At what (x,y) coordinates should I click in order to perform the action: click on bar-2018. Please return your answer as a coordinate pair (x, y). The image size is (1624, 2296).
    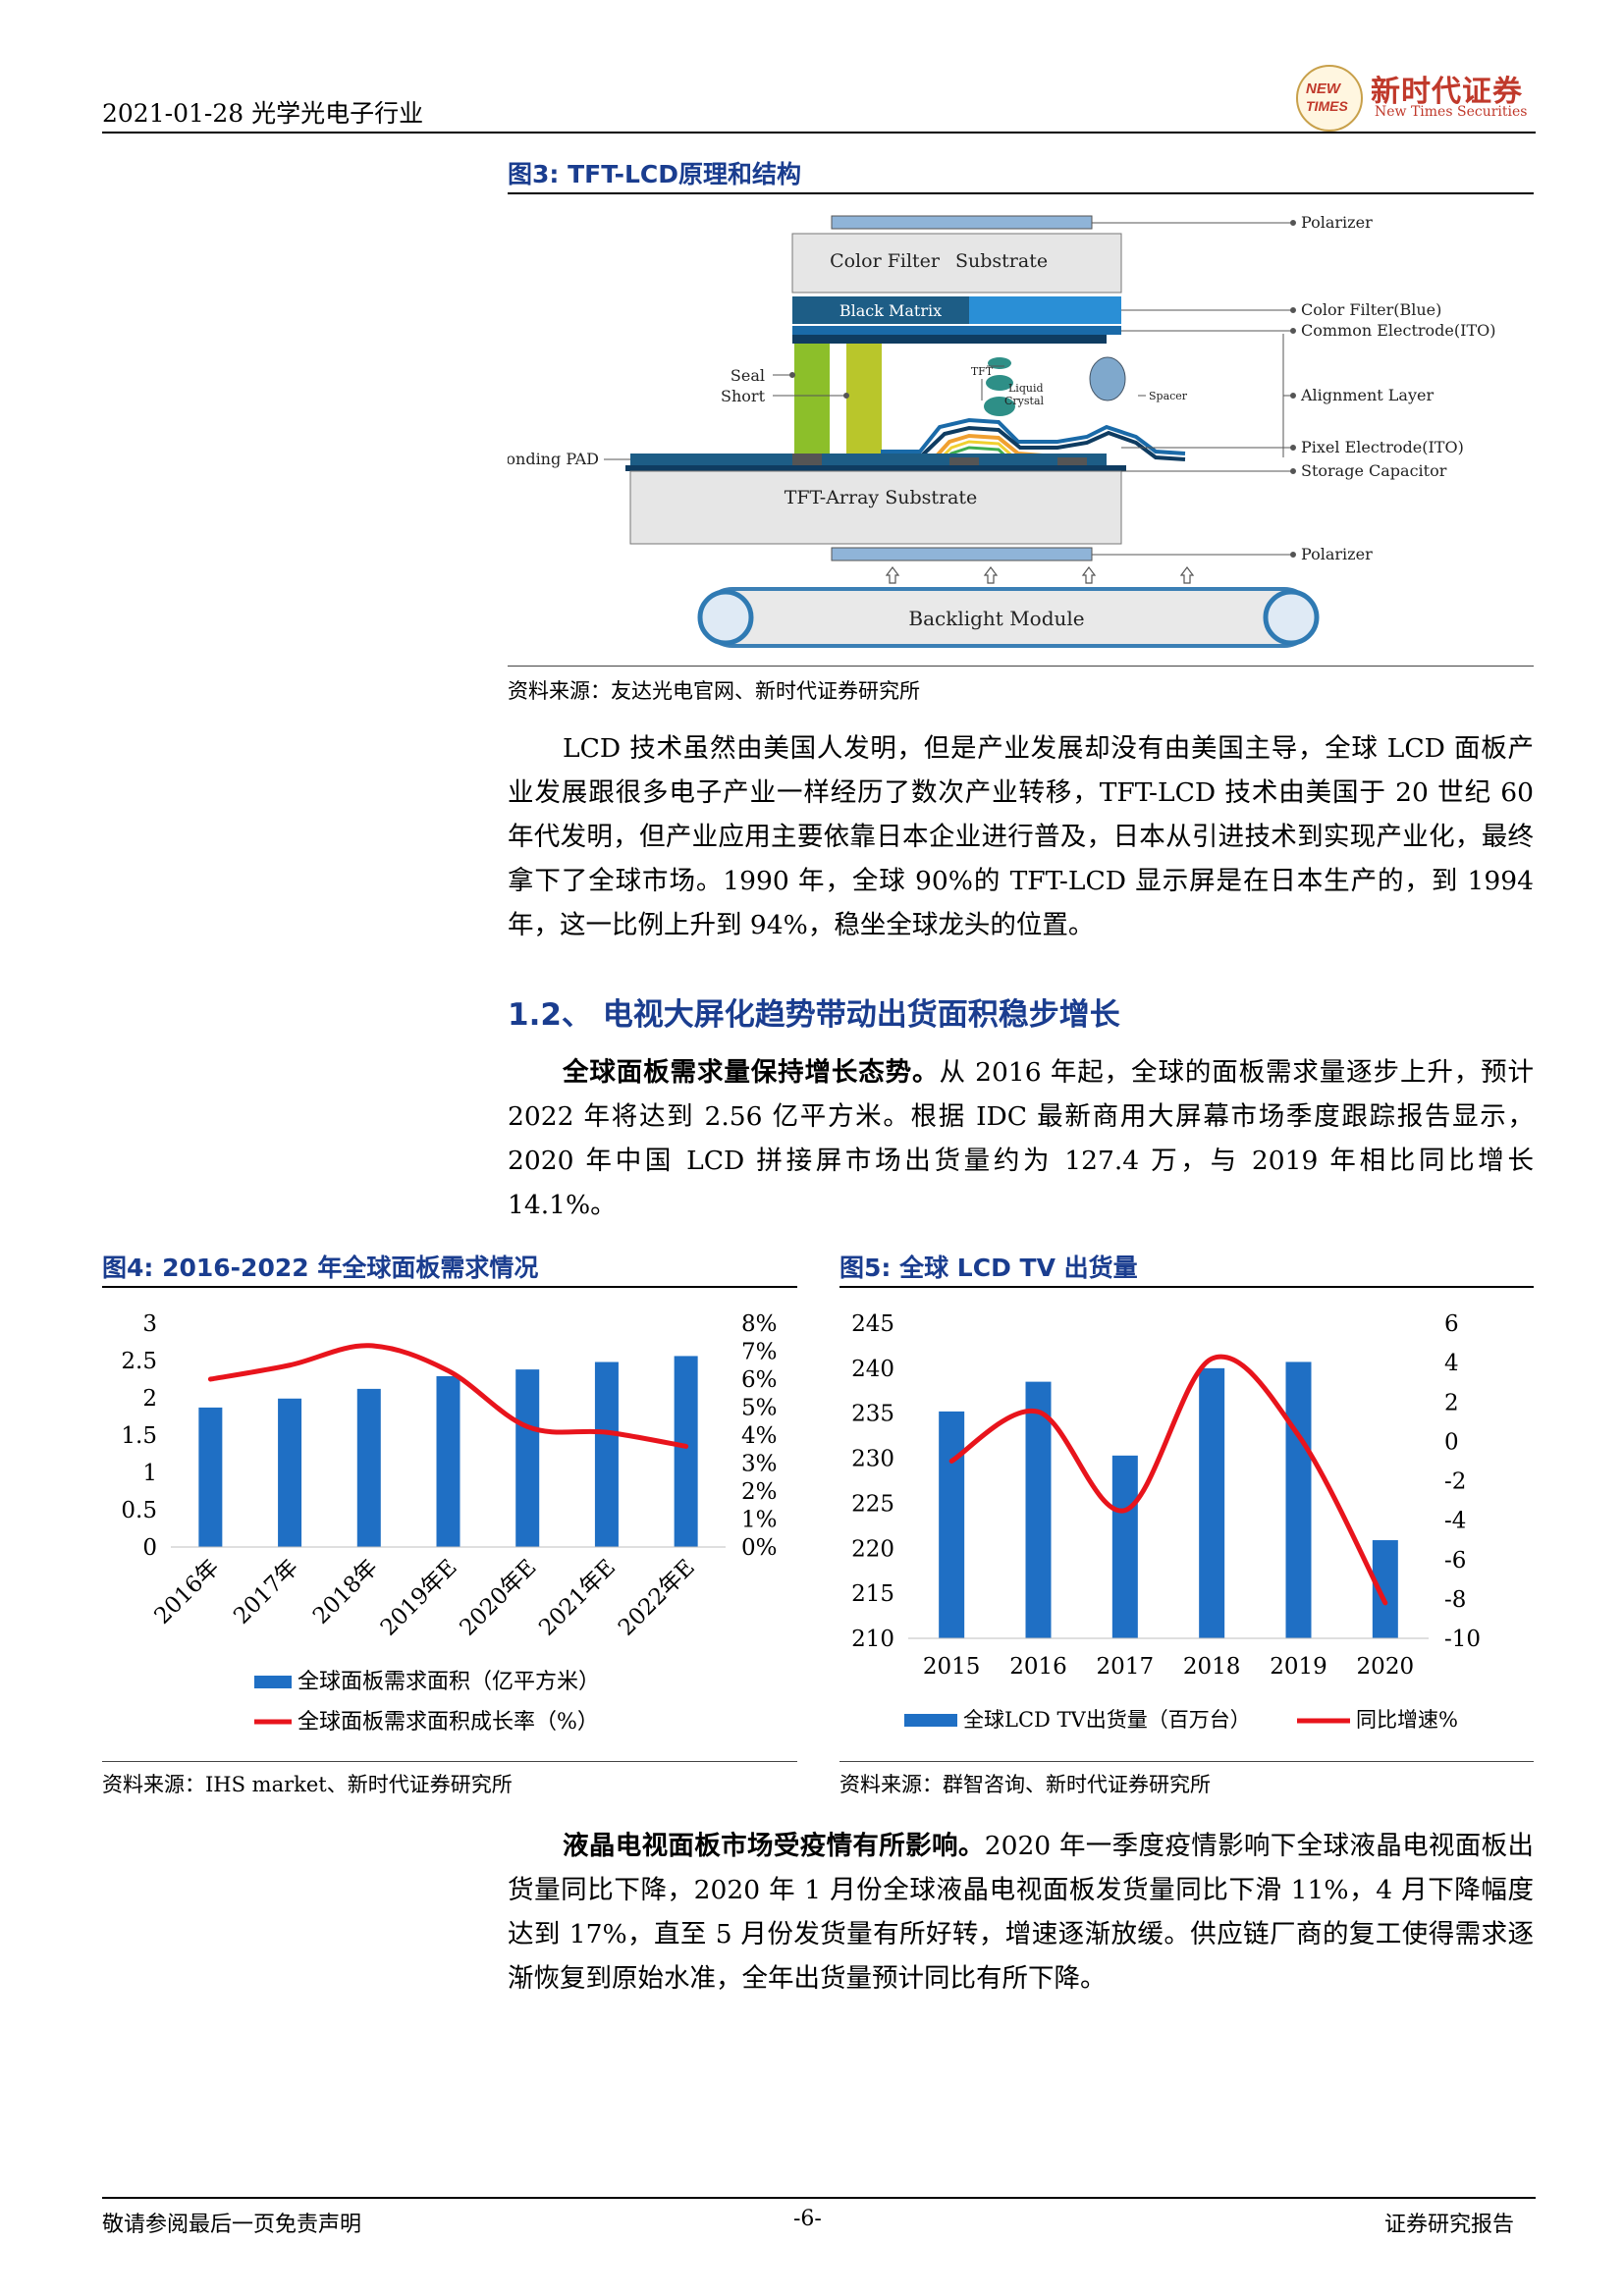
    Looking at the image, I should click on (1212, 1502).